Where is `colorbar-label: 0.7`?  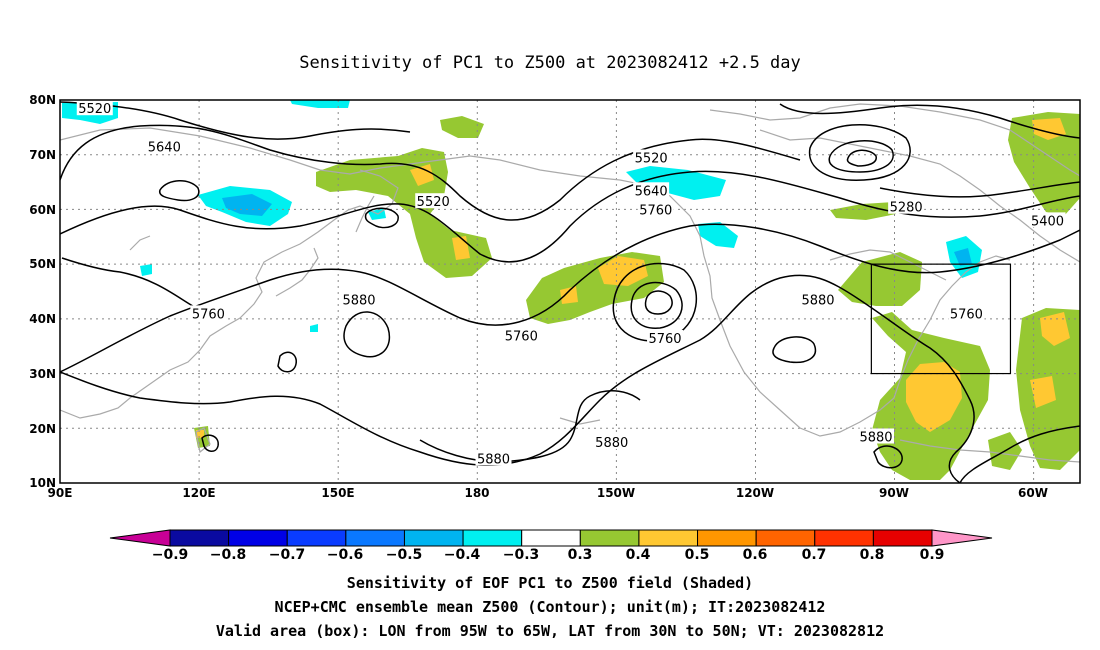 colorbar-label: 0.7 is located at coordinates (814, 555).